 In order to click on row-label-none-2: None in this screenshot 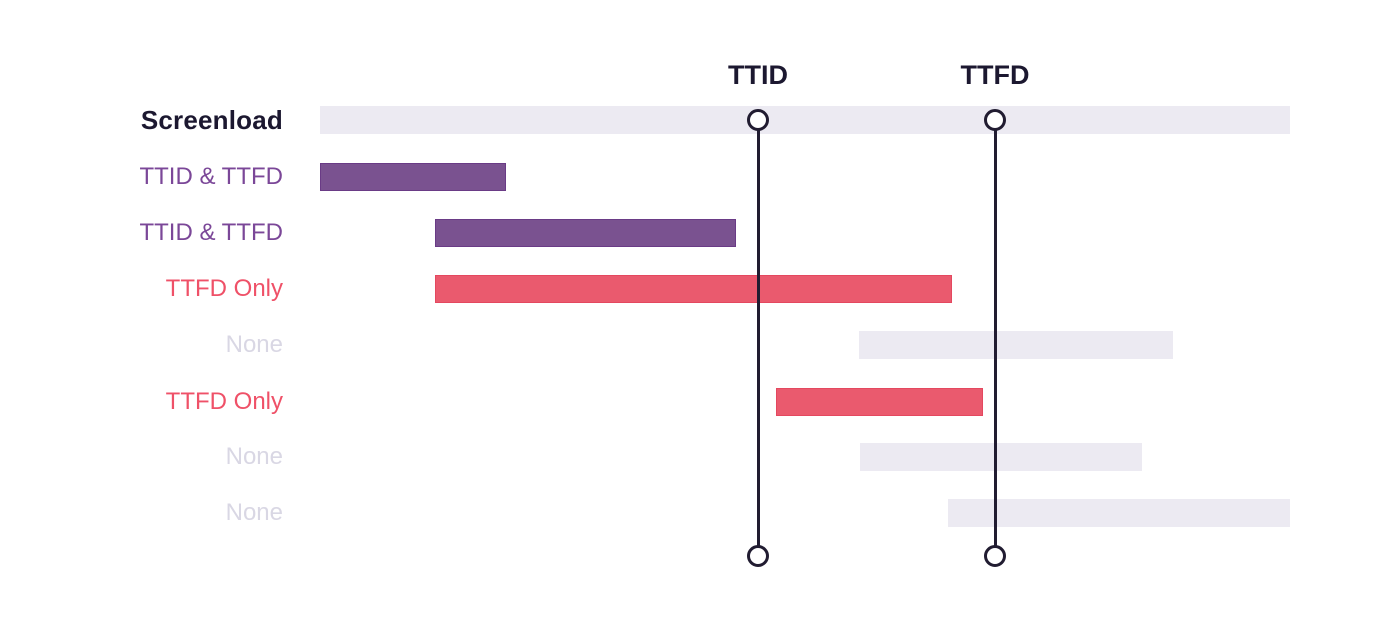, I will do `click(254, 456)`.